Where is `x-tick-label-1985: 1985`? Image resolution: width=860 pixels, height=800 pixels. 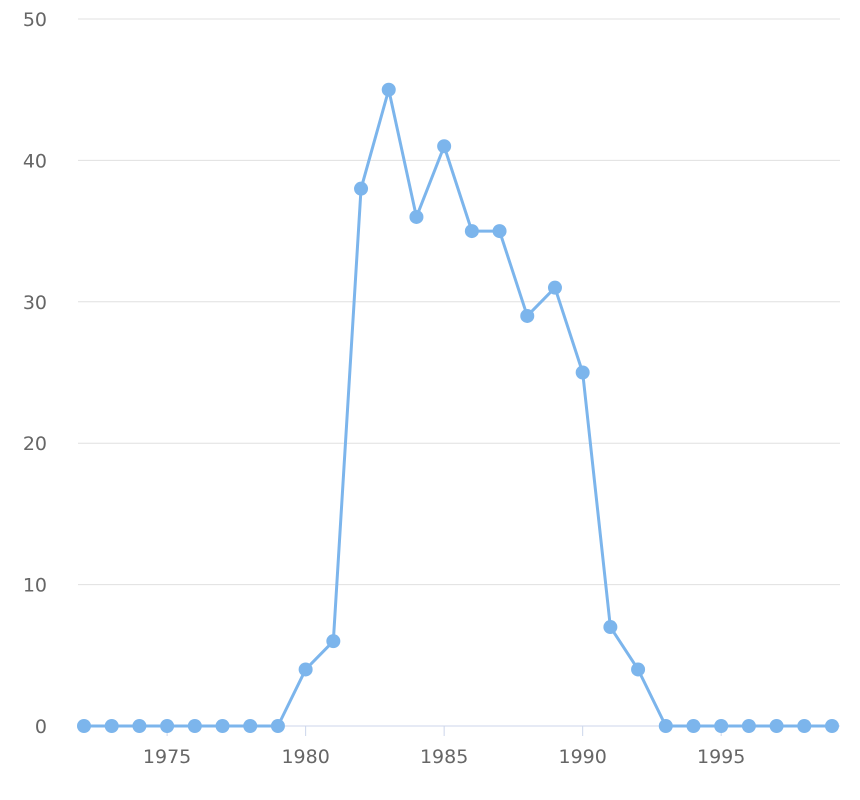
x-tick-label-1985: 1985 is located at coordinates (444, 757).